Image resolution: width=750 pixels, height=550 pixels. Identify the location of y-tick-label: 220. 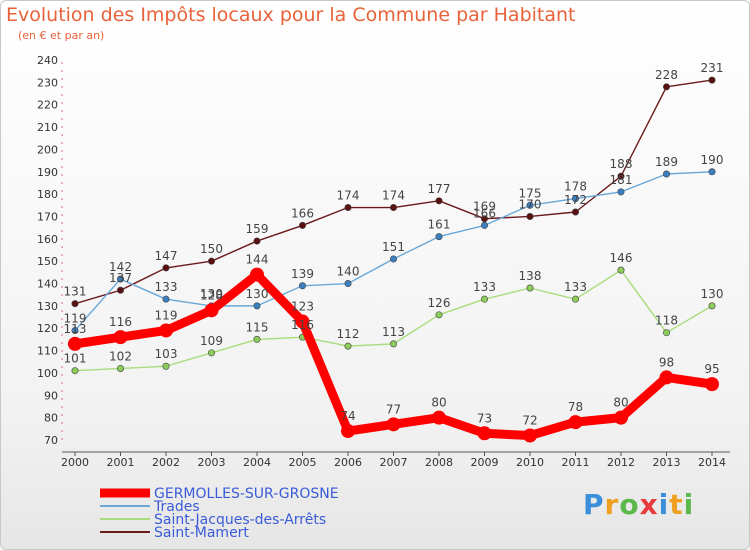
(47, 105).